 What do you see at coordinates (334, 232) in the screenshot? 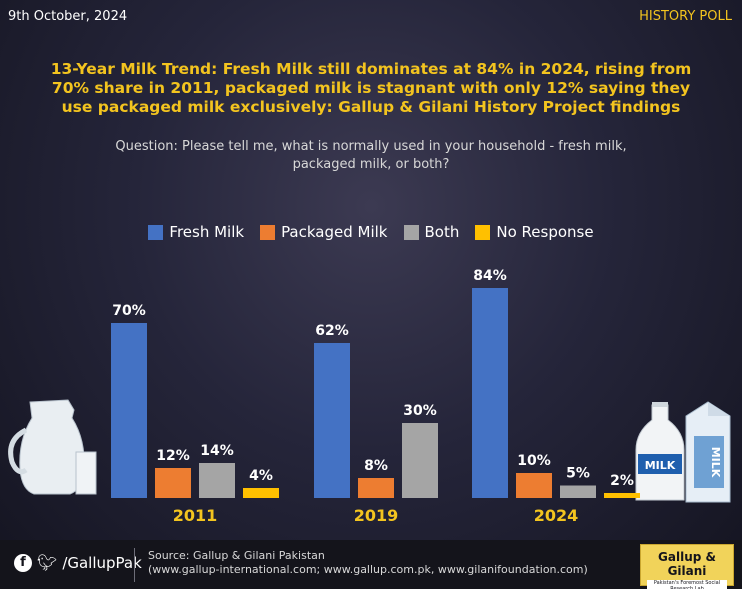
I see `legend-label-packaged: Packaged Milk` at bounding box center [334, 232].